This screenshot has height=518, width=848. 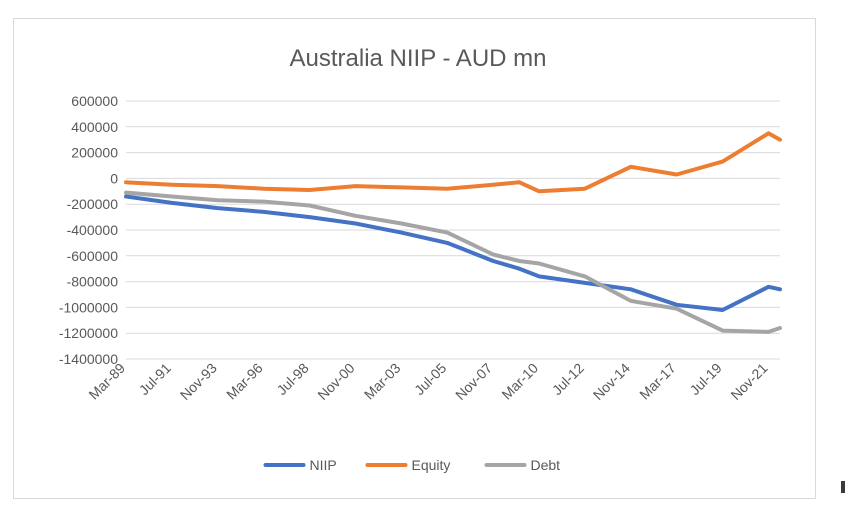 I want to click on legend-item-niip: NIIP, so click(x=300, y=465).